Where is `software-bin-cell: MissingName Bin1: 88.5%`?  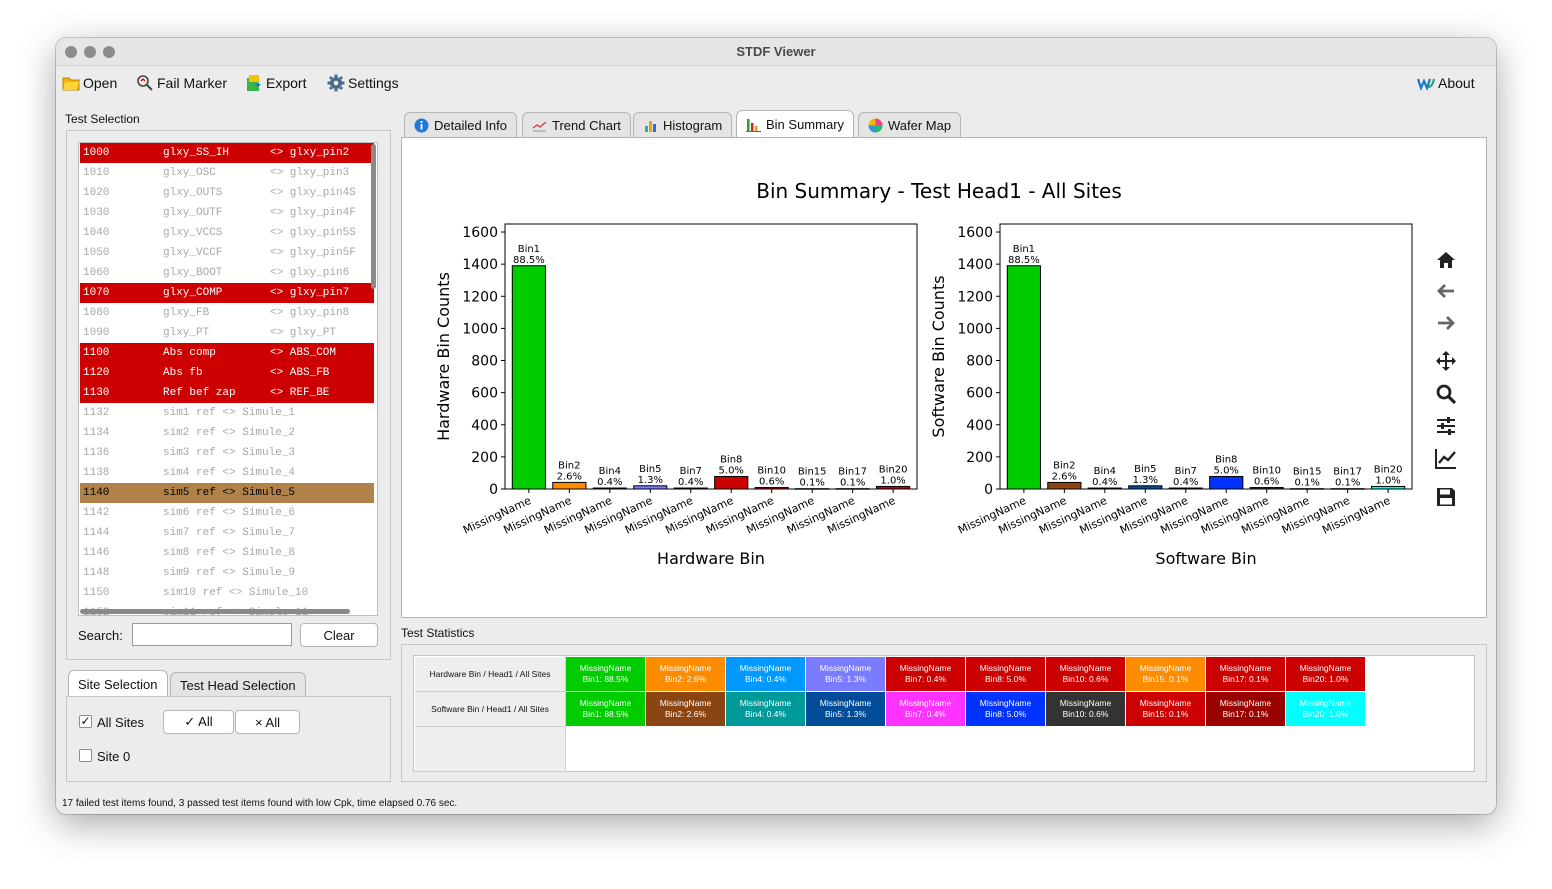 software-bin-cell: MissingName Bin1: 88.5% is located at coordinates (605, 709).